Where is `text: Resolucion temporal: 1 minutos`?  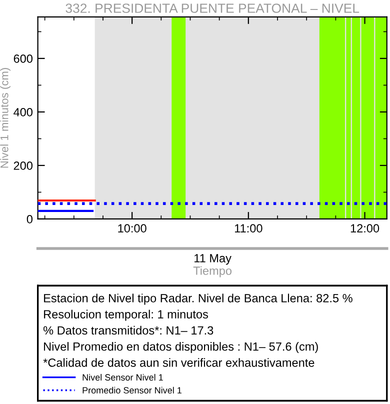 text: Resolucion temporal: 1 minutos is located at coordinates (126, 315).